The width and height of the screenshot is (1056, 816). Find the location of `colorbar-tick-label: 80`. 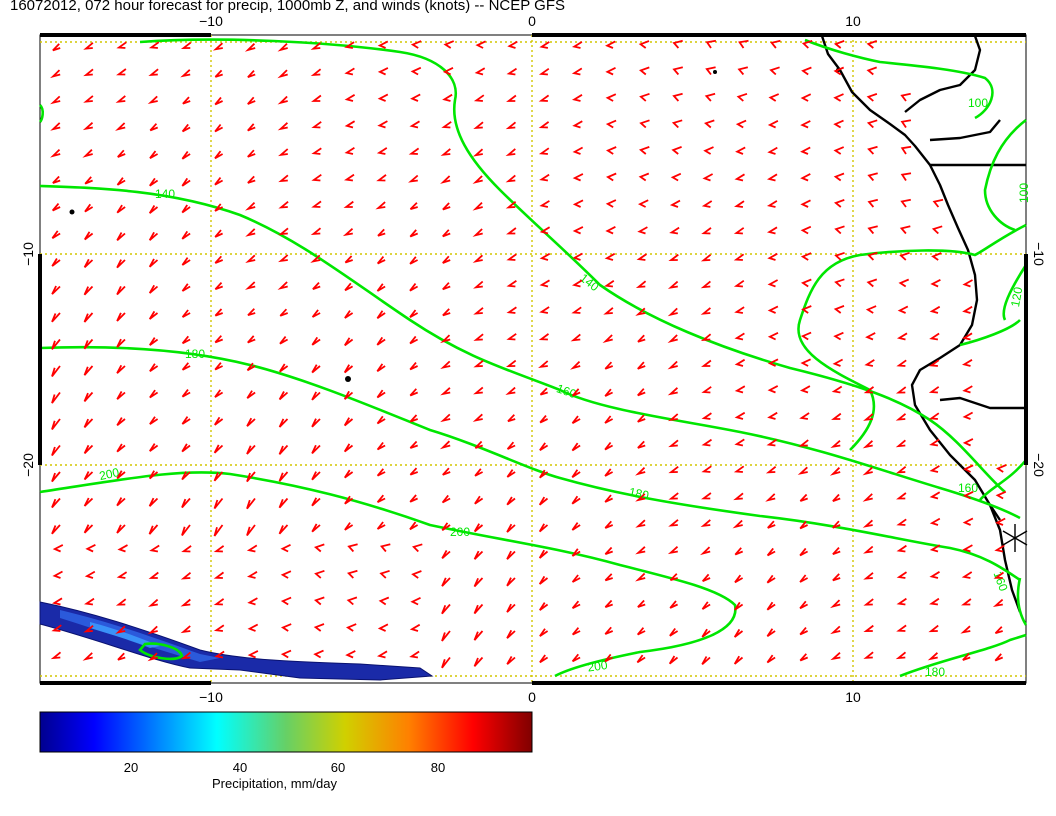

colorbar-tick-label: 80 is located at coordinates (438, 767).